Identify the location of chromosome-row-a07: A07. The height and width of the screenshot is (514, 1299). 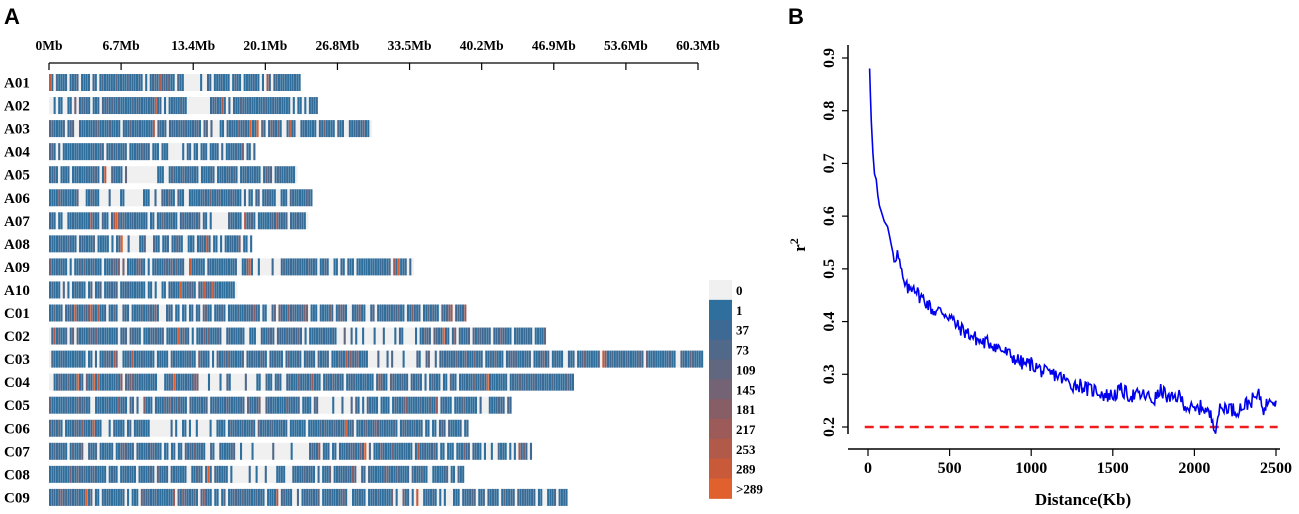
(156, 221).